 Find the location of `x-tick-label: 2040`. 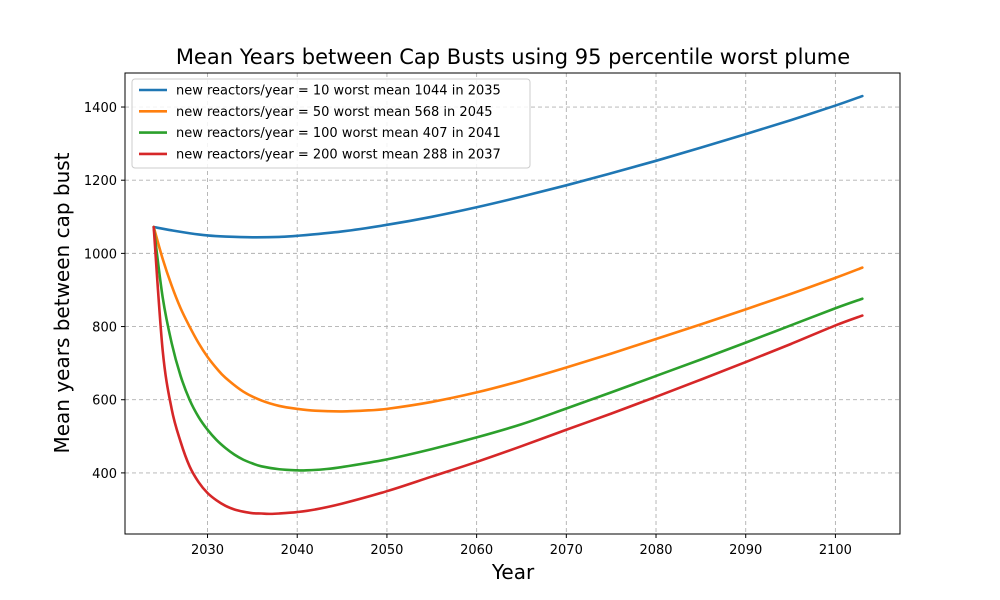

x-tick-label: 2040 is located at coordinates (297, 550).